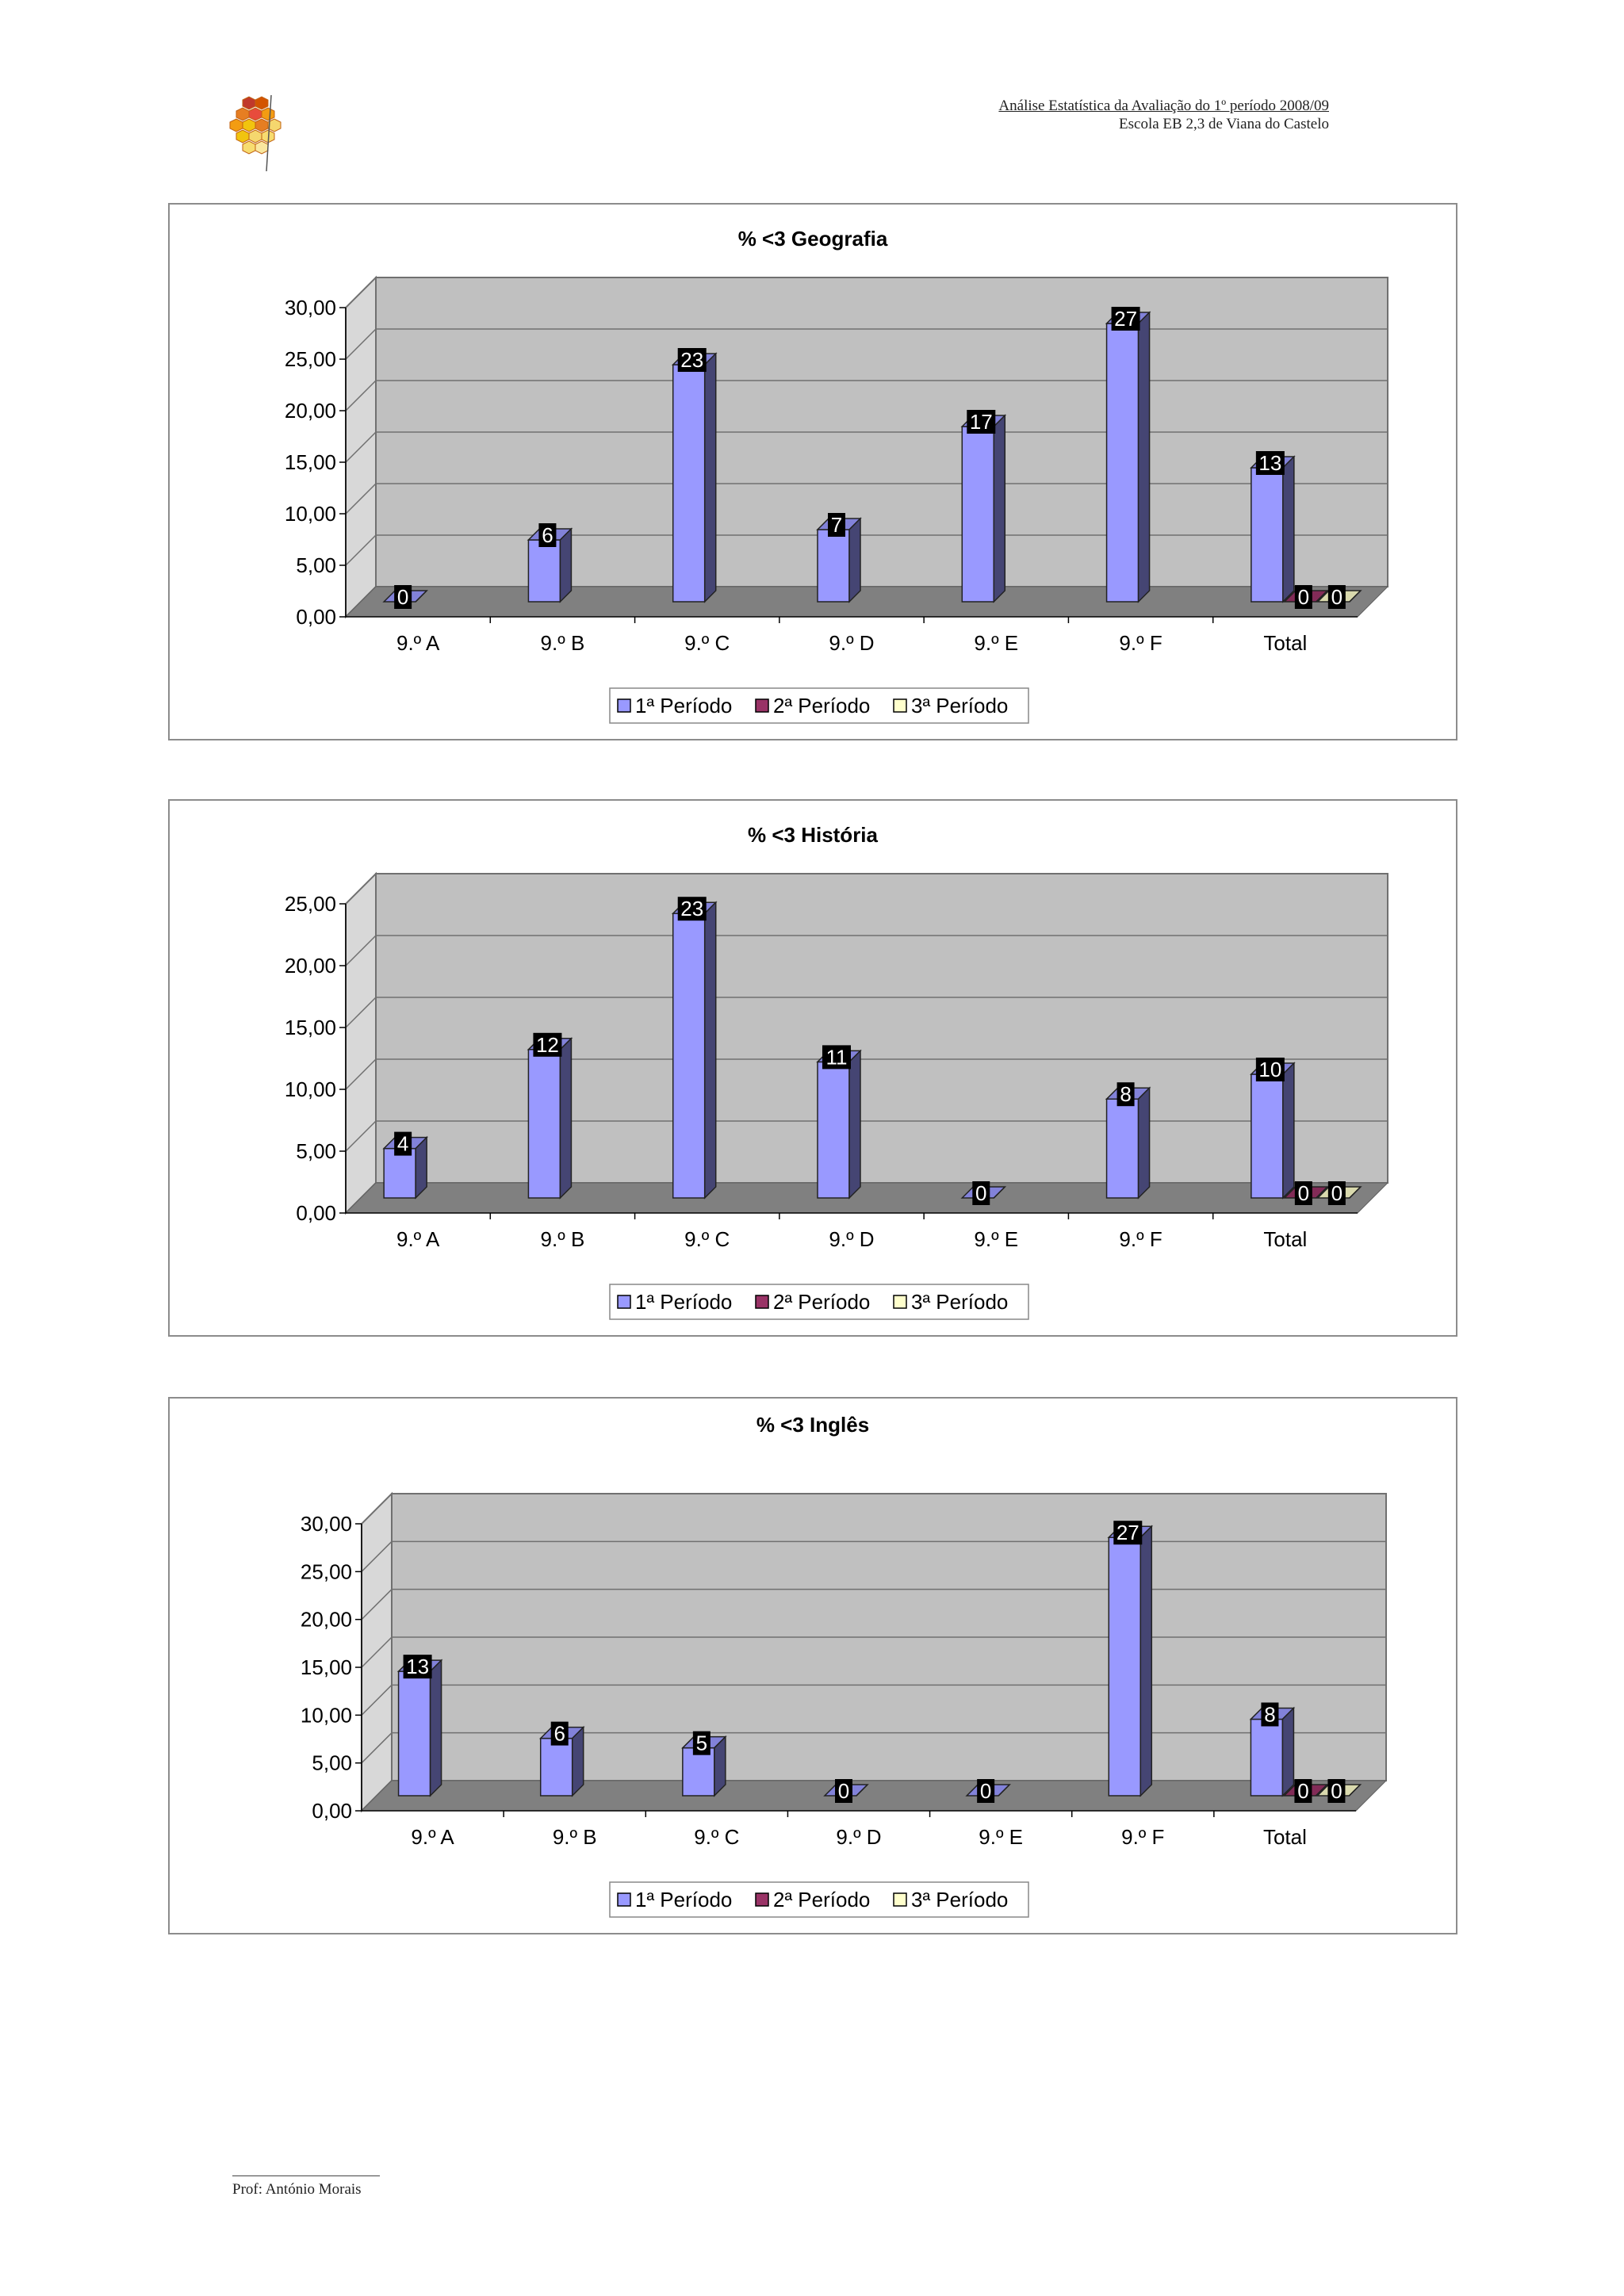 This screenshot has height=2296, width=1624. I want to click on data-label: 8, so click(1125, 1094).